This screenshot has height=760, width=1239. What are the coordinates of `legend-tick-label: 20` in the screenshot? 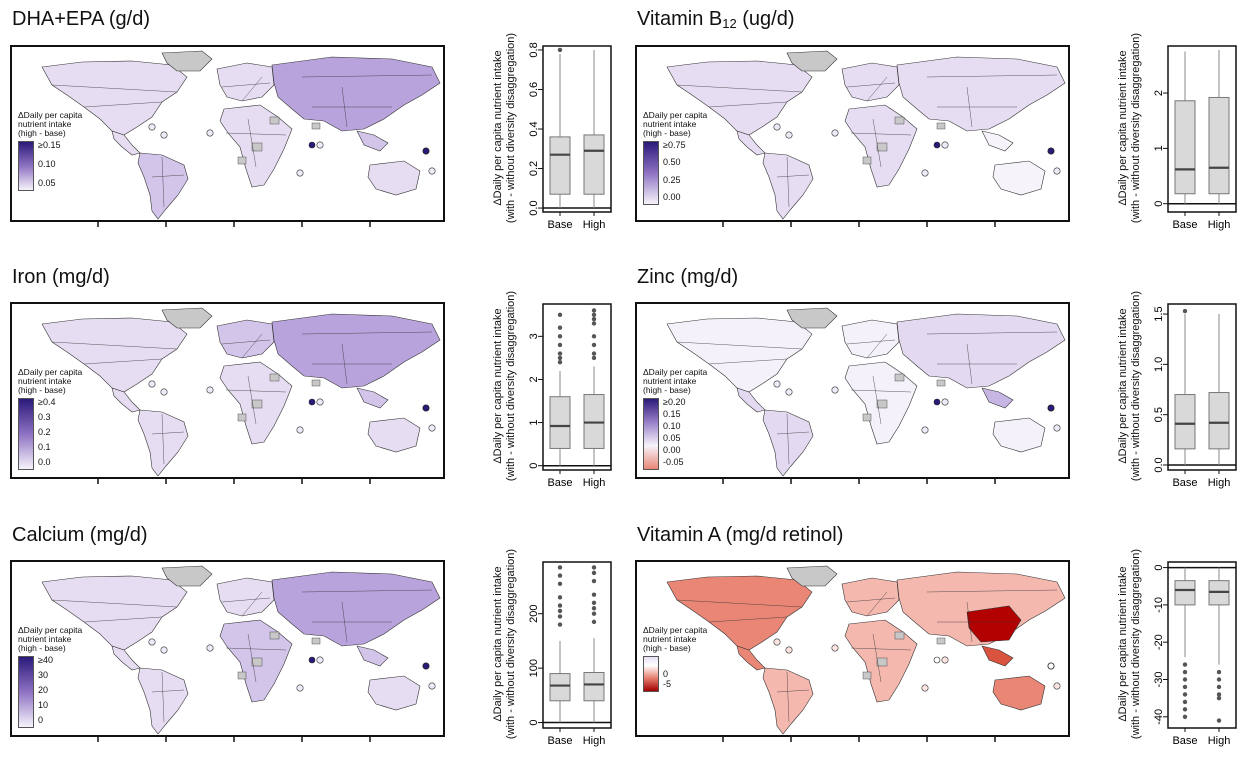 It's located at (43, 690).